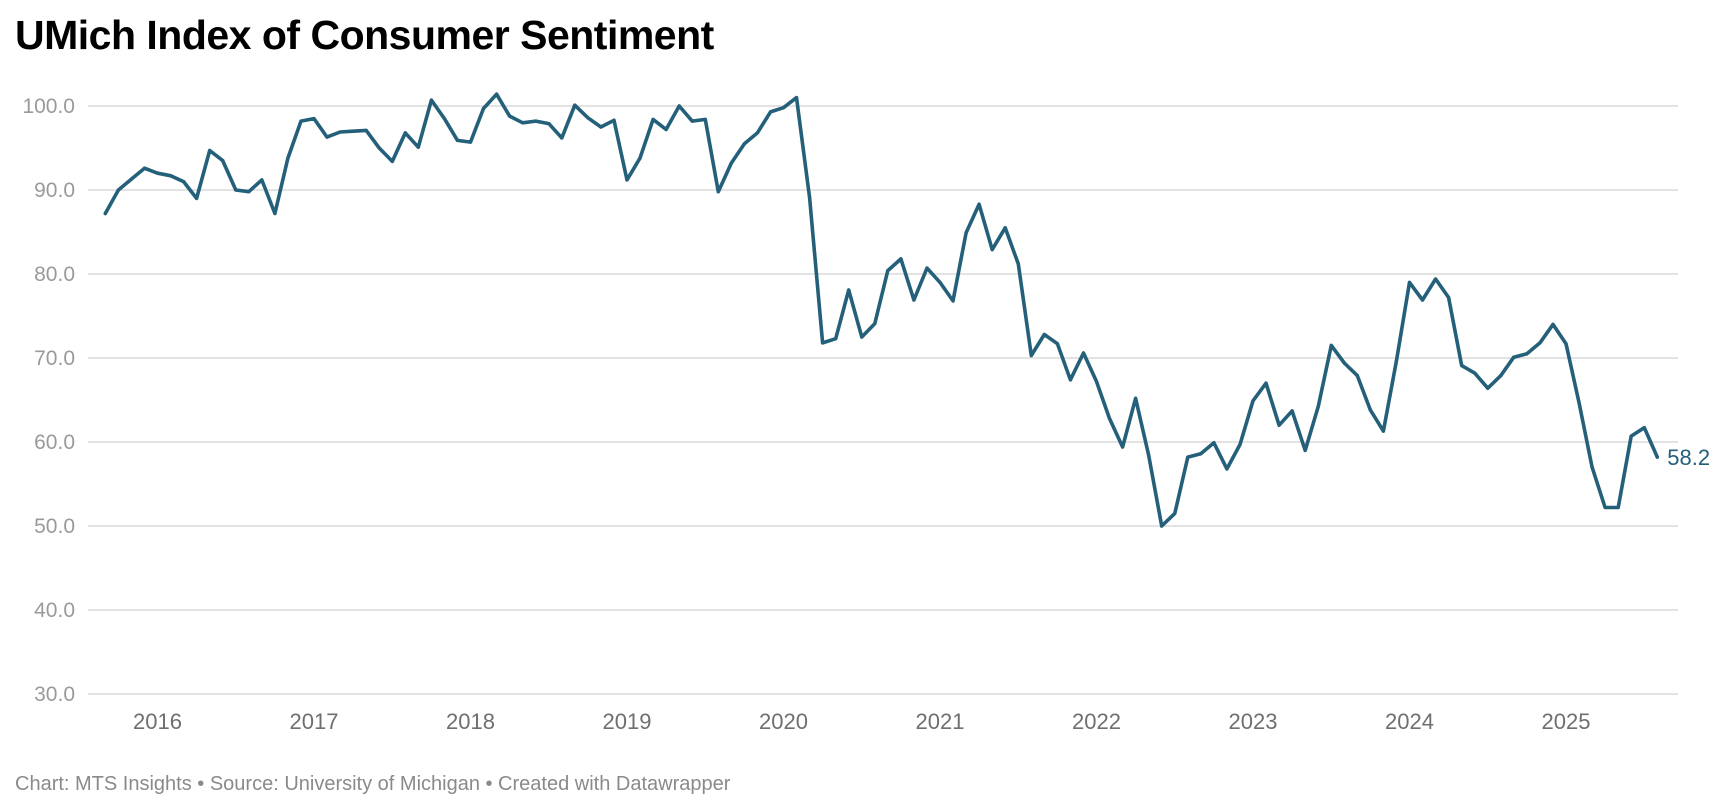  What do you see at coordinates (364, 35) in the screenshot?
I see `chart-title: UMich Index of Consumer Sentiment` at bounding box center [364, 35].